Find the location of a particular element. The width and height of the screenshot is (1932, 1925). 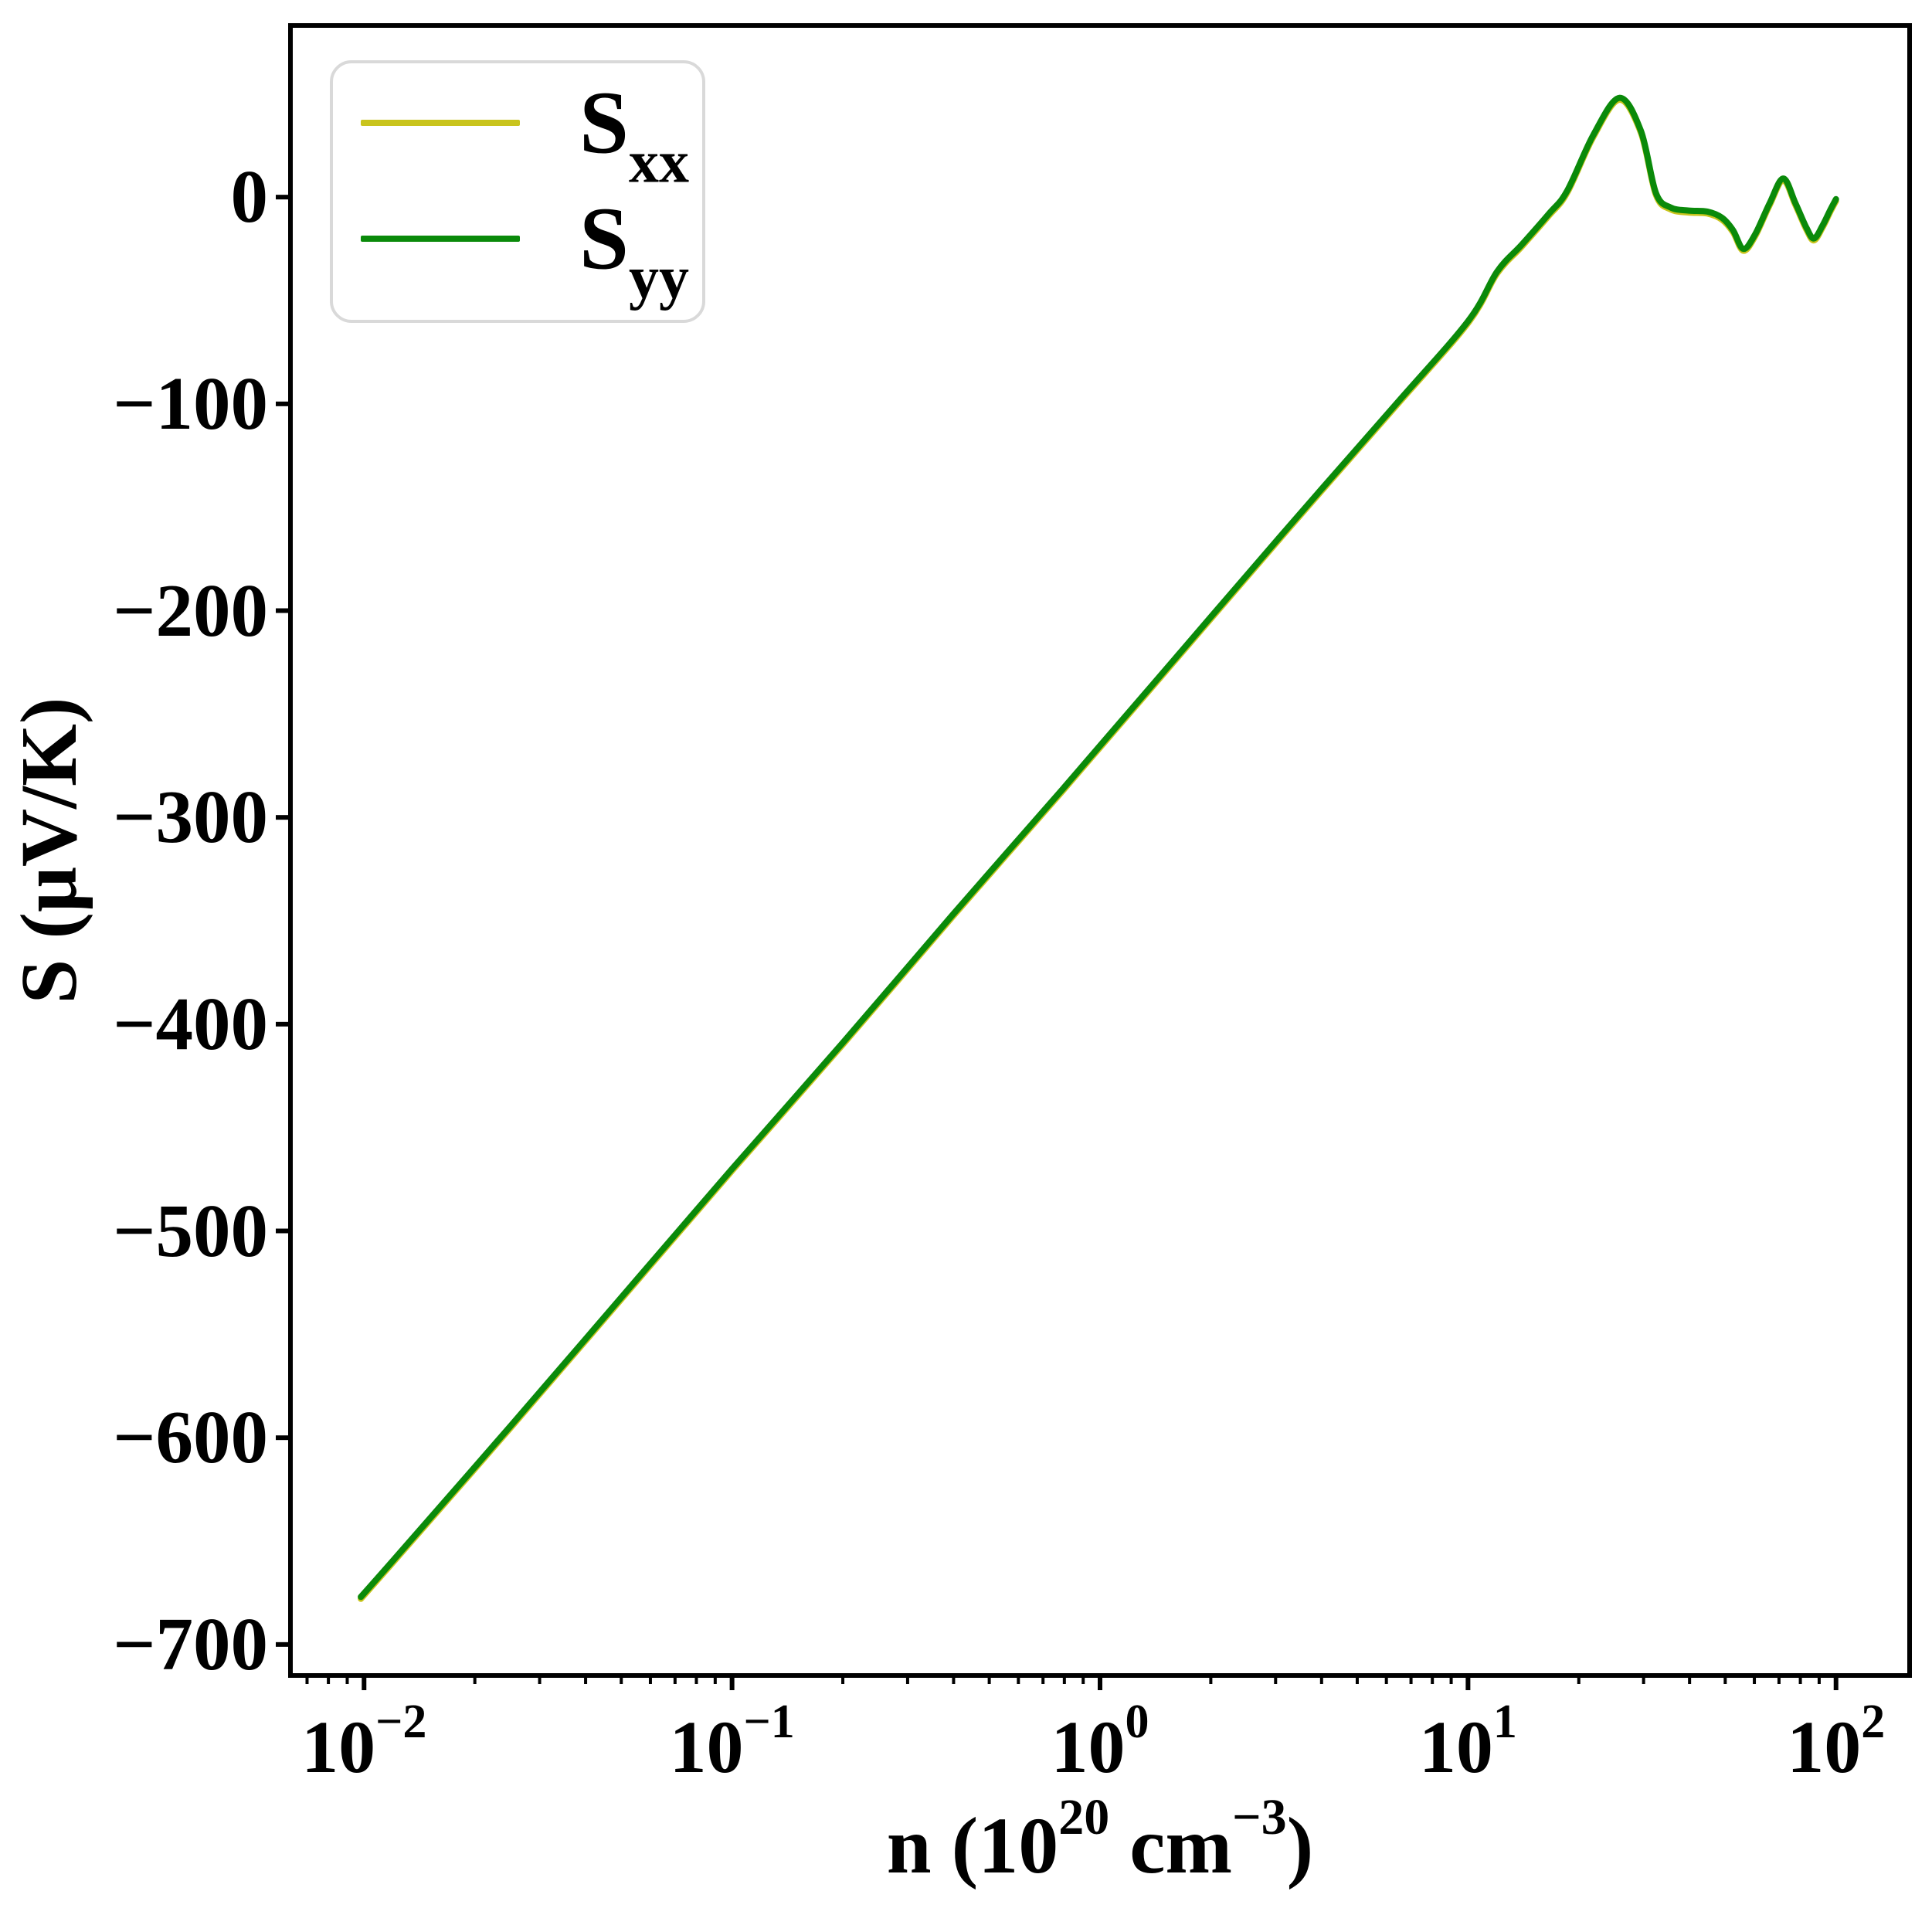

legend-label-xx: Sxx is located at coordinates (634, 134).